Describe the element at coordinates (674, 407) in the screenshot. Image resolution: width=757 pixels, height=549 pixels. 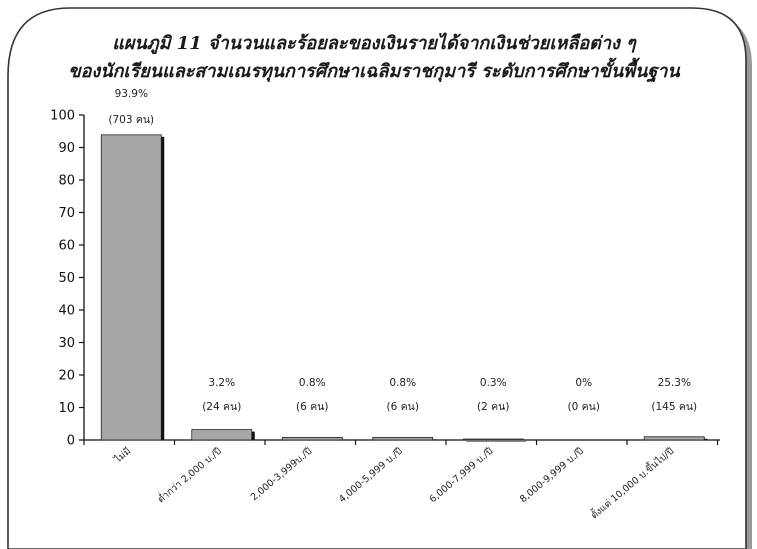
I see `data-label-count: (145 คน)` at that location.